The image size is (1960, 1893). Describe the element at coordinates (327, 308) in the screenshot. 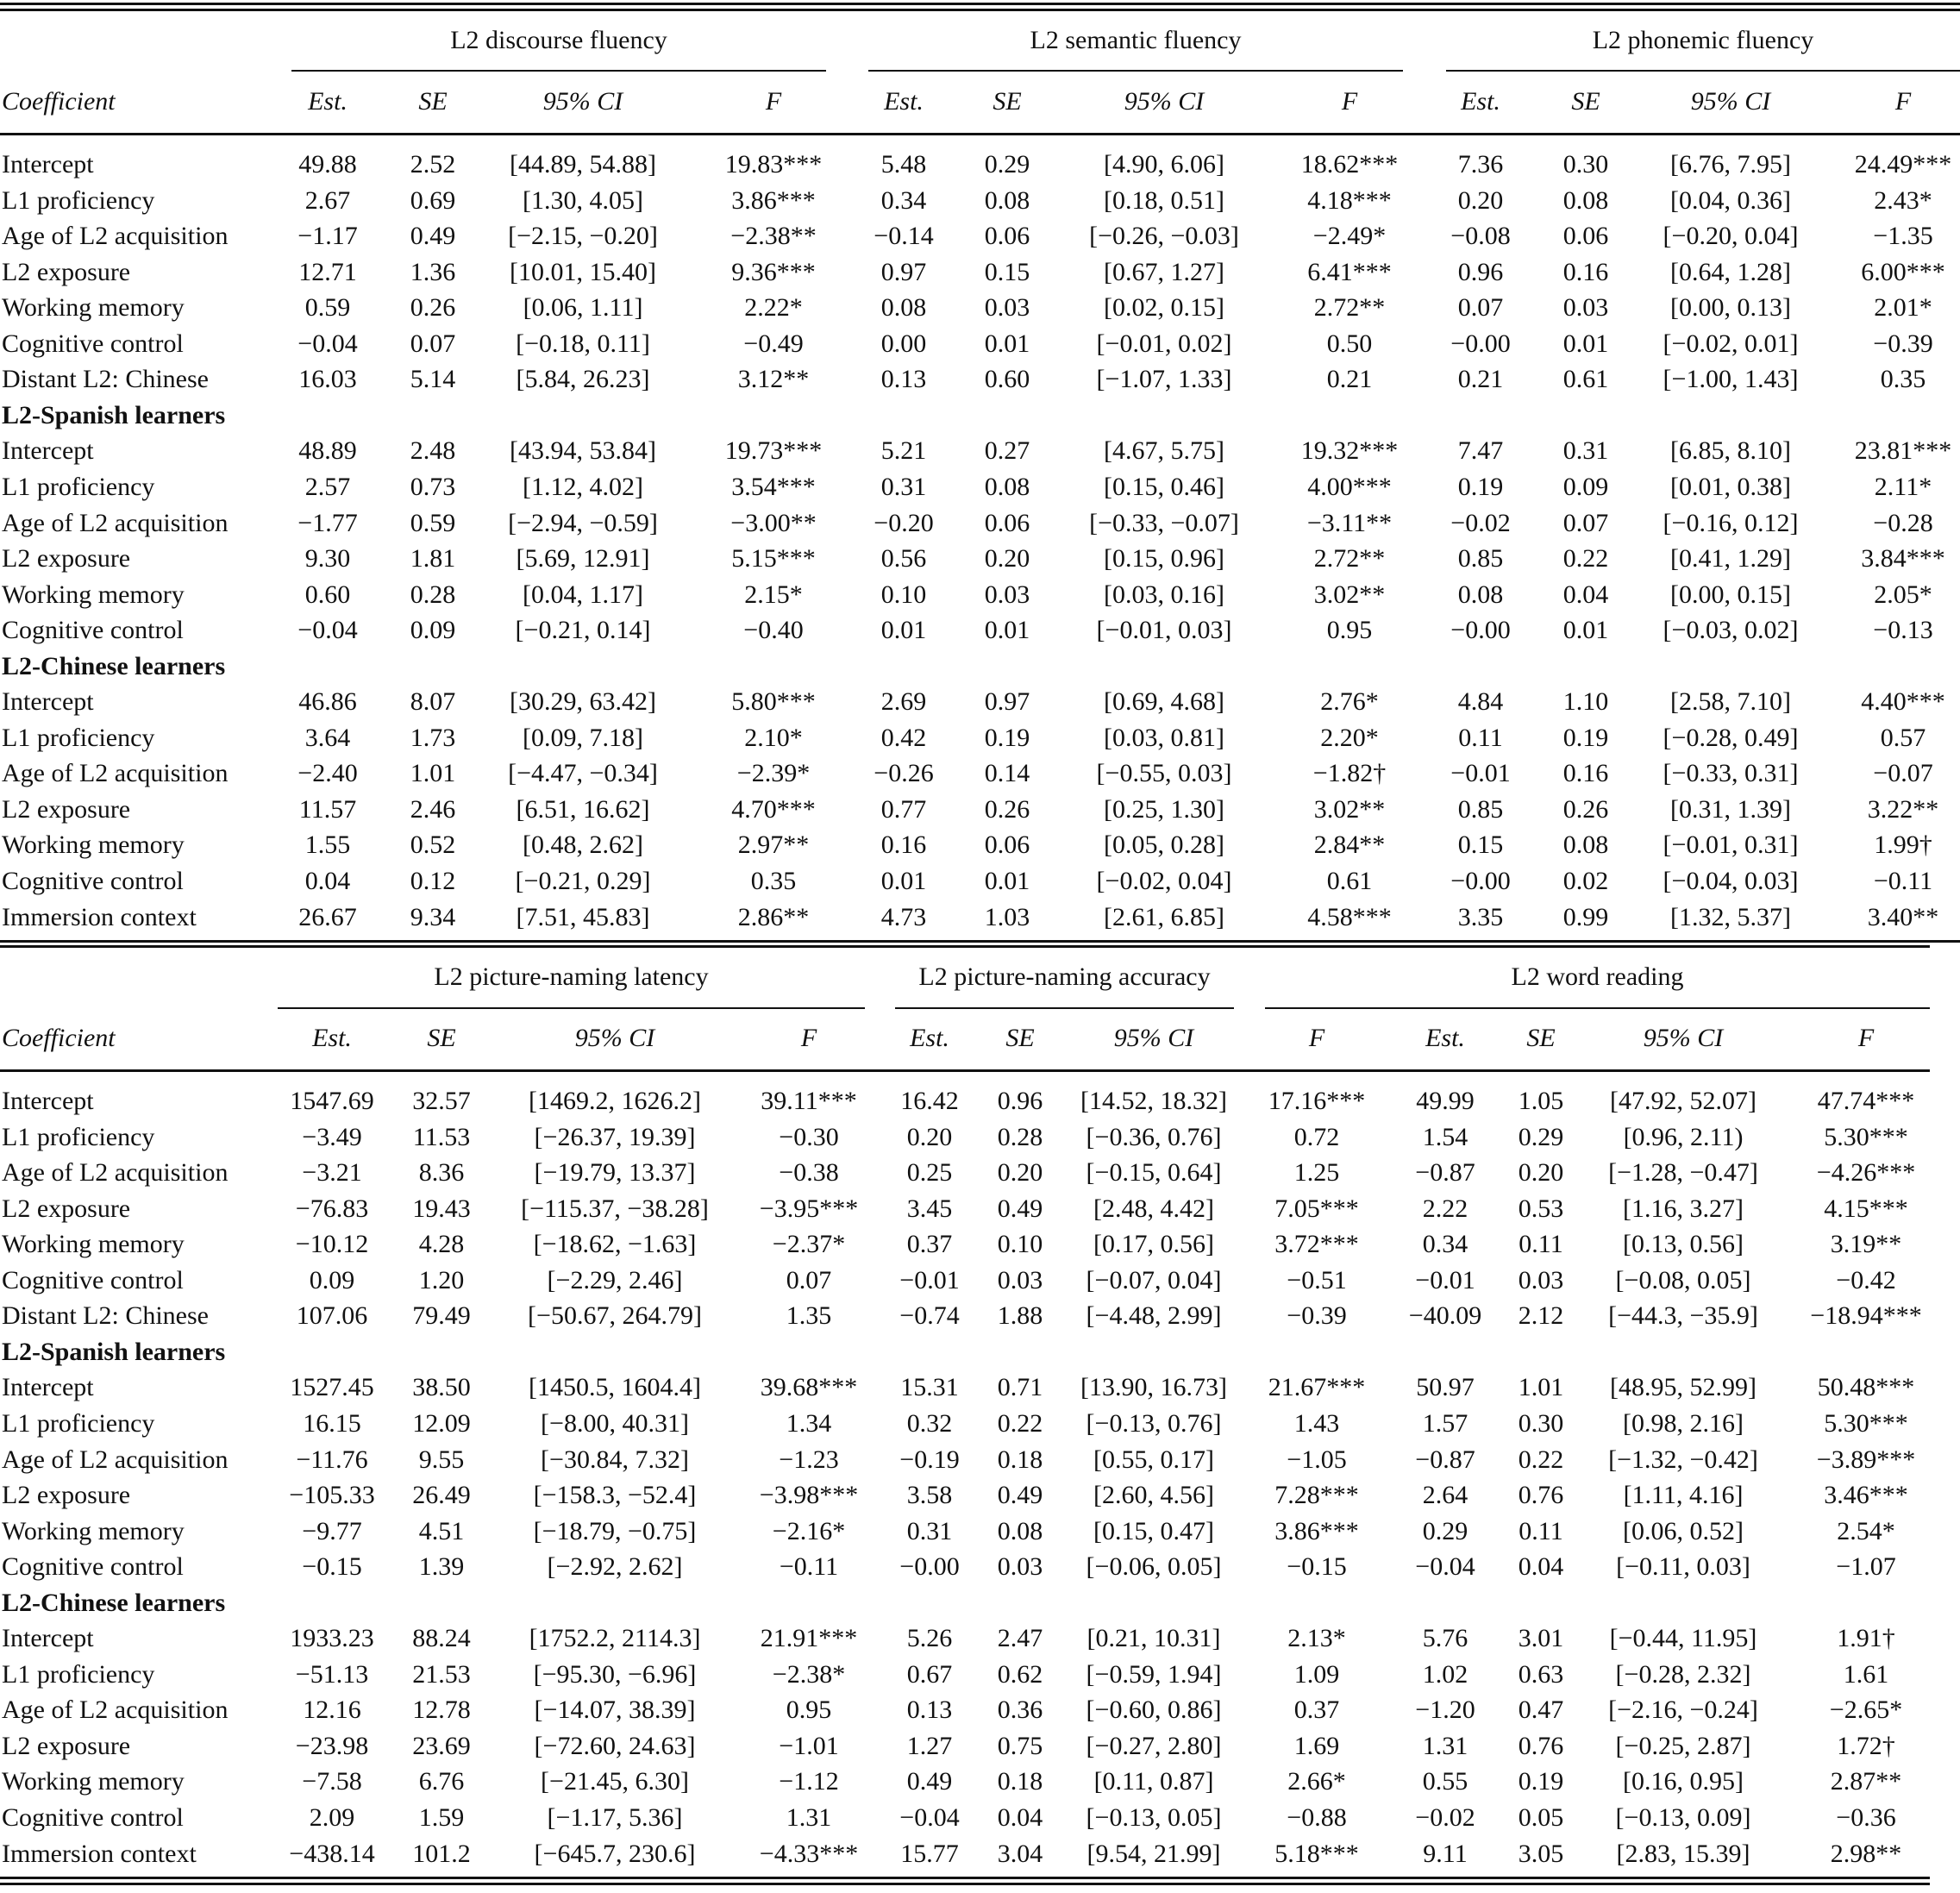

I see `cell-est: 0.59` at that location.